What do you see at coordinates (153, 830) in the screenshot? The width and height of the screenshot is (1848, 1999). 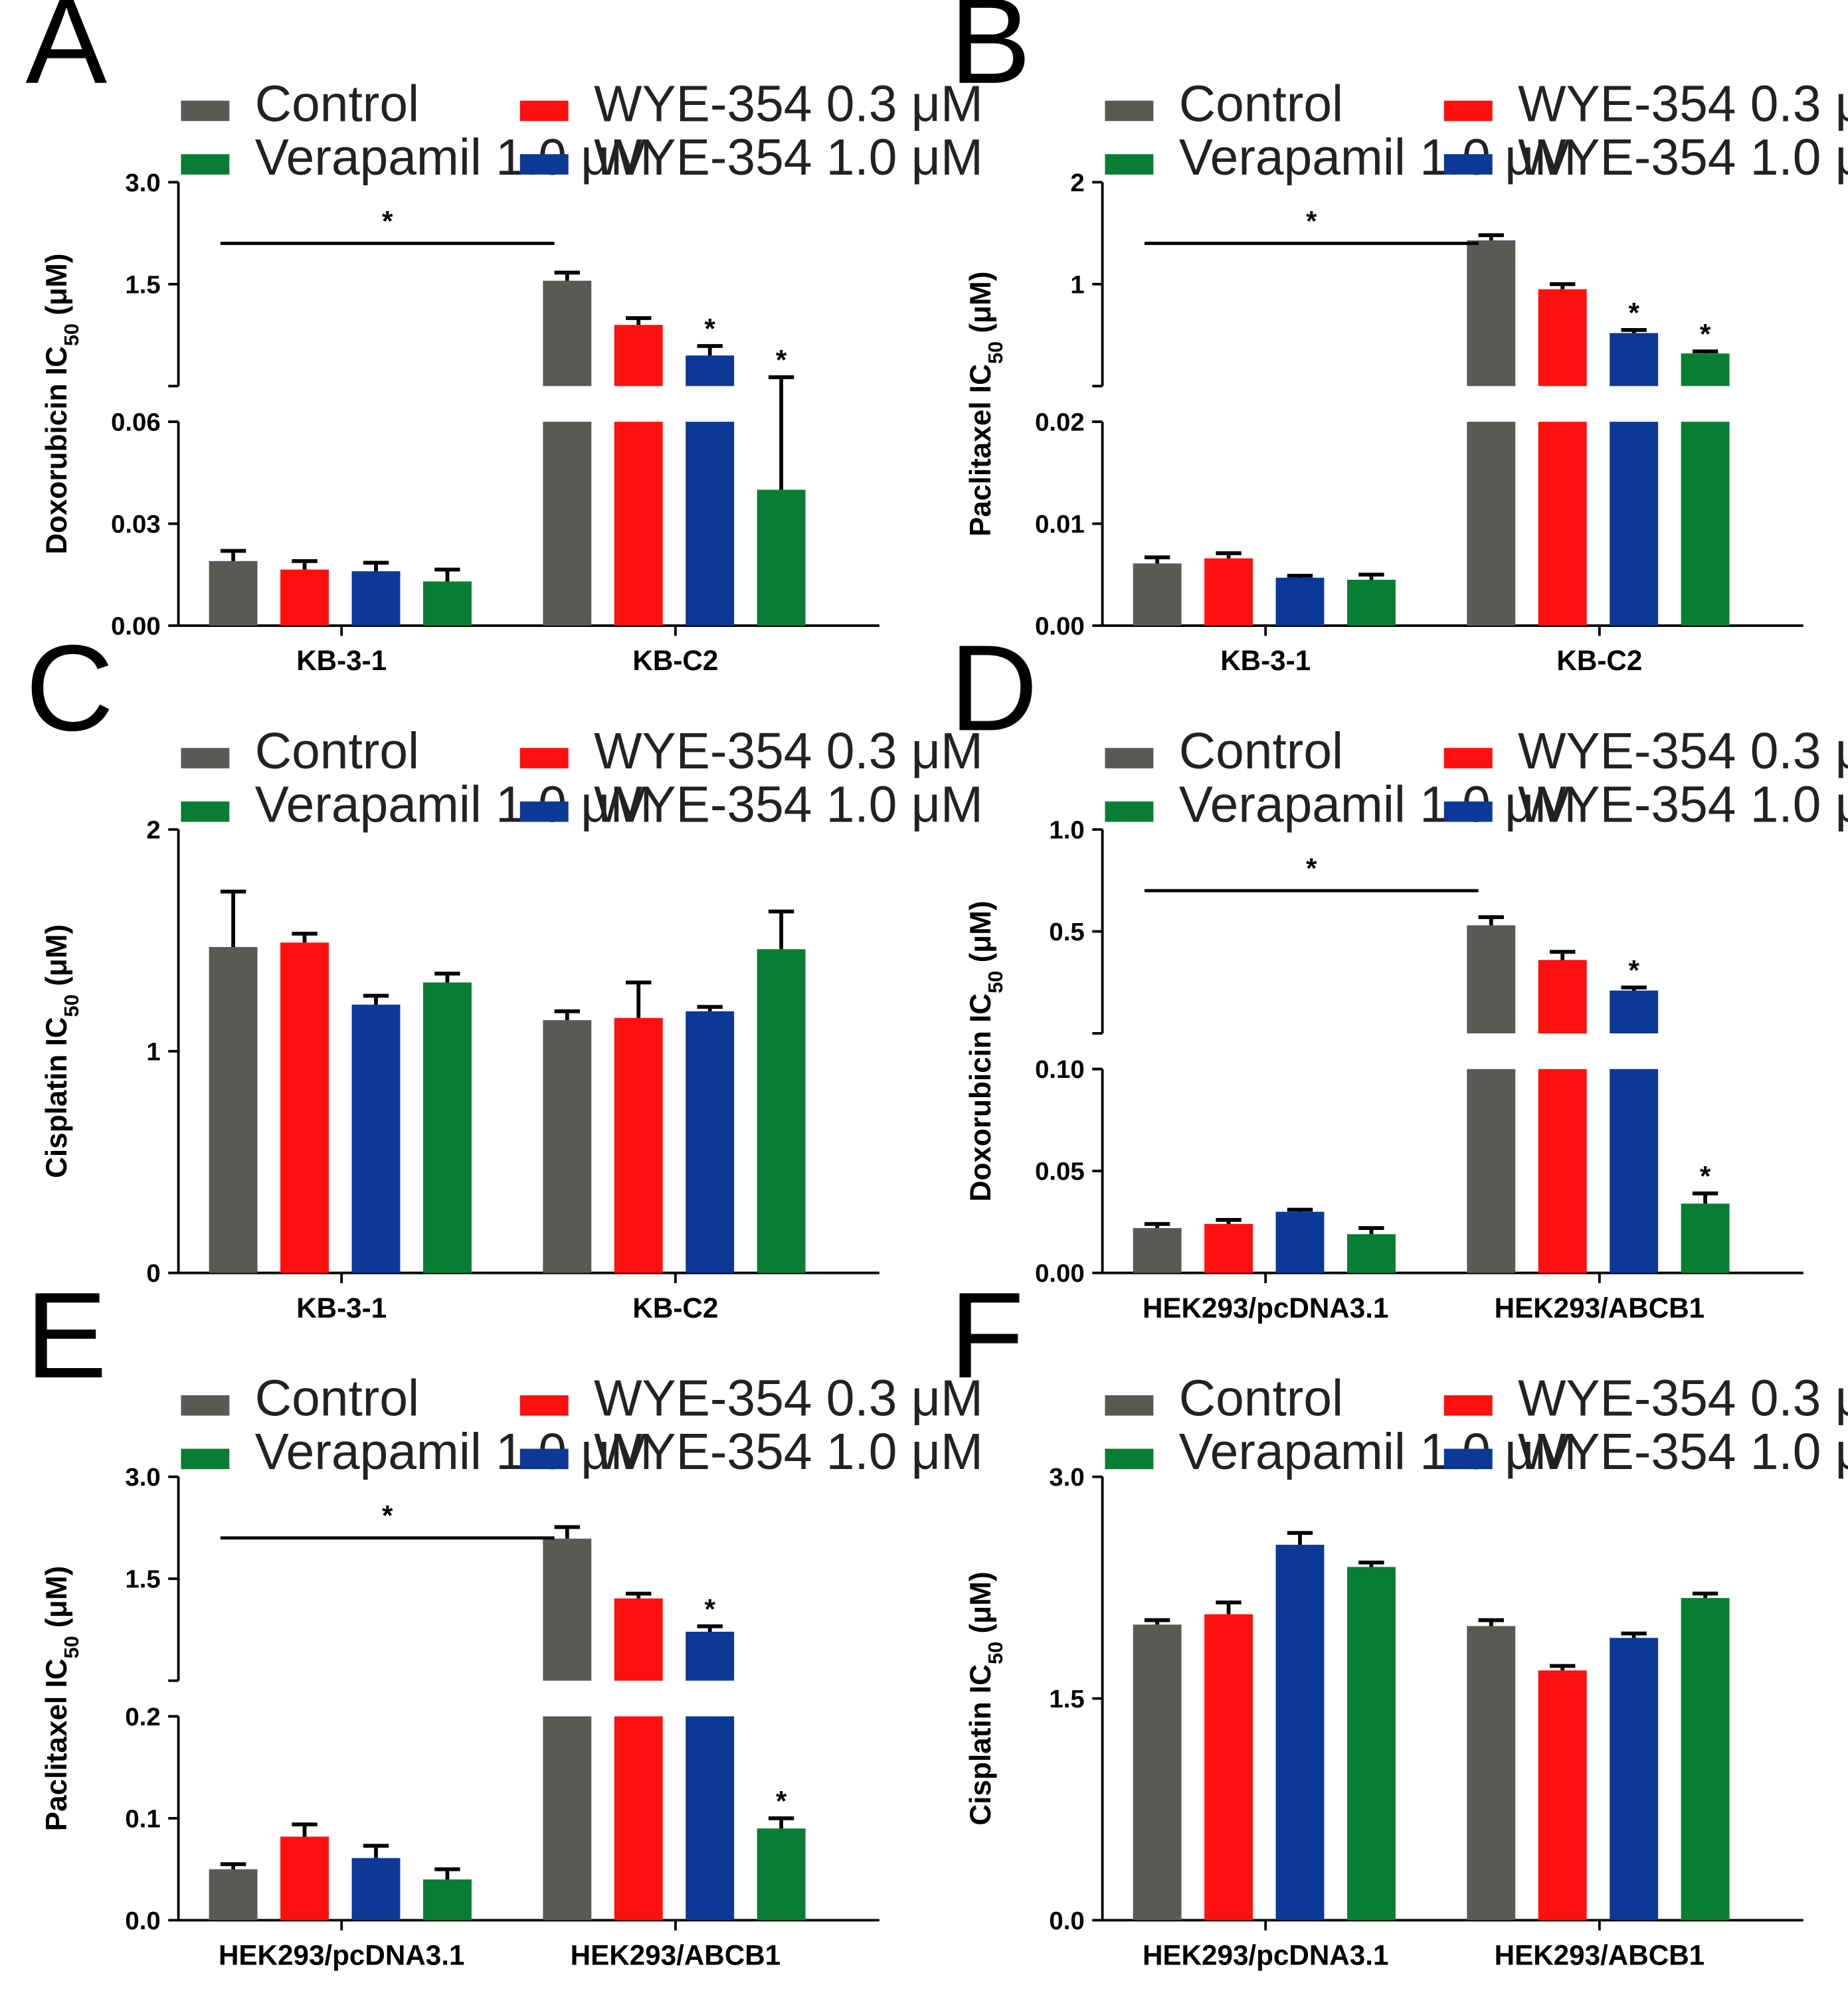 I see `y-tick-label: 2` at bounding box center [153, 830].